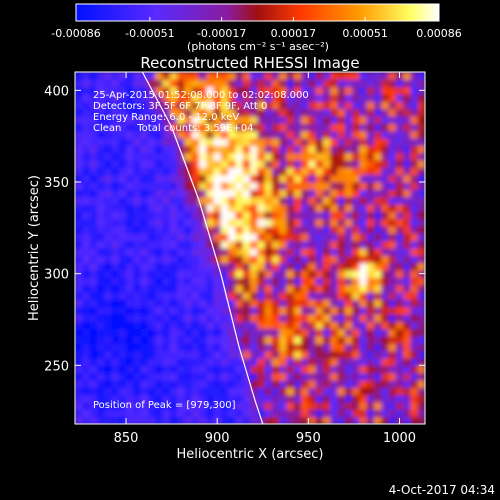 This screenshot has height=500, width=500. What do you see at coordinates (149, 33) in the screenshot?
I see `colorbar-tick-label: -0.00051` at bounding box center [149, 33].